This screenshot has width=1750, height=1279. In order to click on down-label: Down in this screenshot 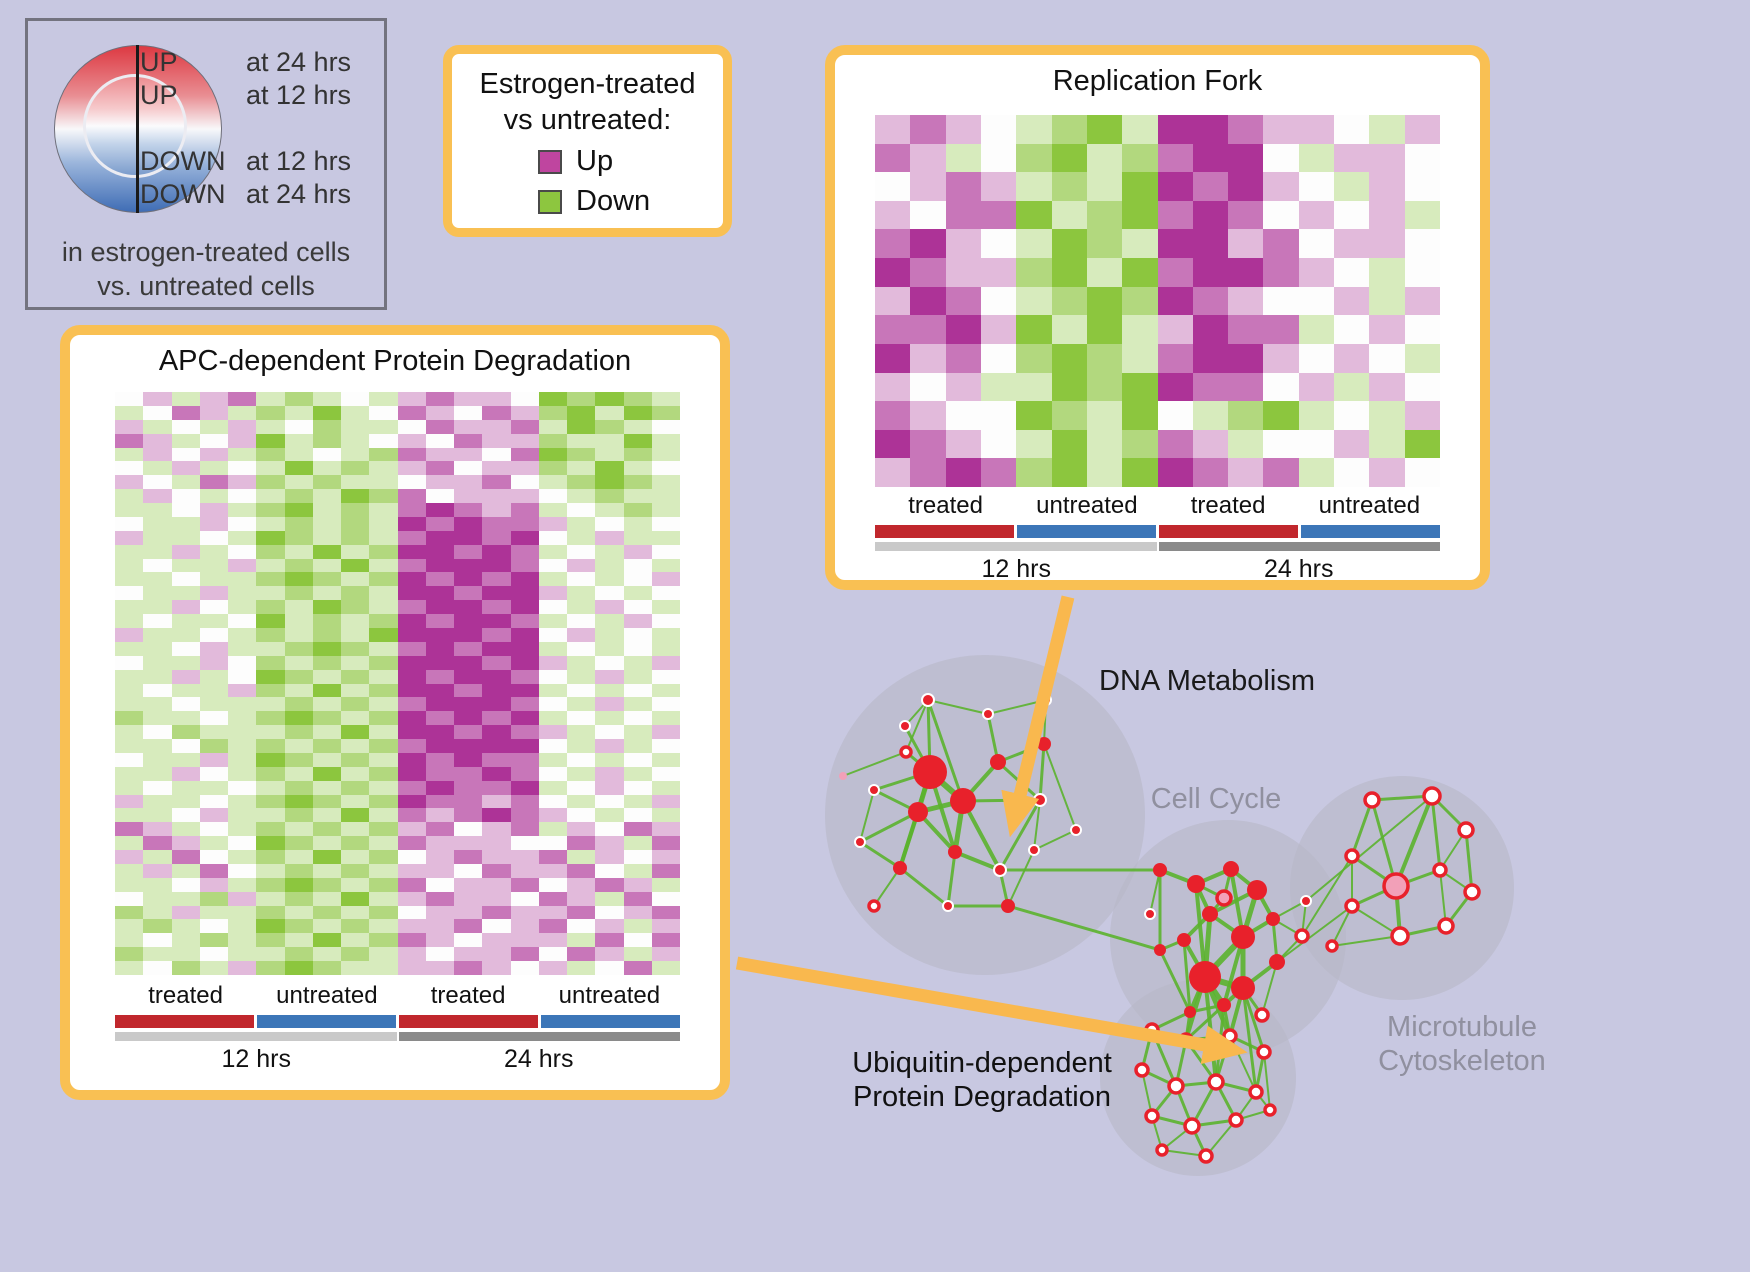, I will do `click(613, 201)`.